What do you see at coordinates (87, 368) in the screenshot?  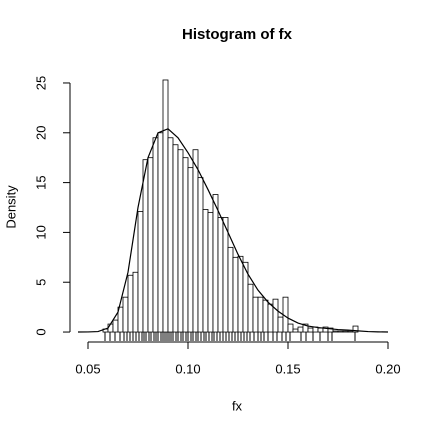 I see `x-tick-label: 0.05` at bounding box center [87, 368].